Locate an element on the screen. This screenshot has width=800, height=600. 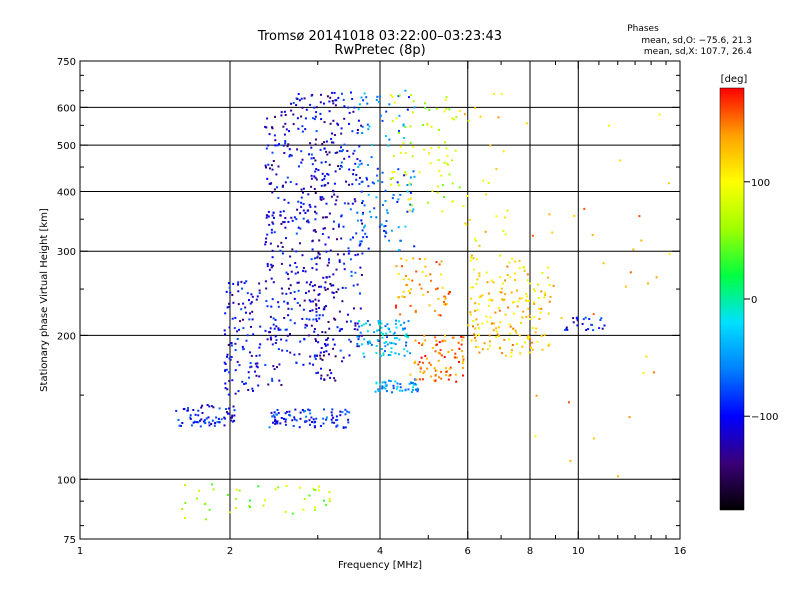
y-tick-label: 100 is located at coordinates (66, 480).